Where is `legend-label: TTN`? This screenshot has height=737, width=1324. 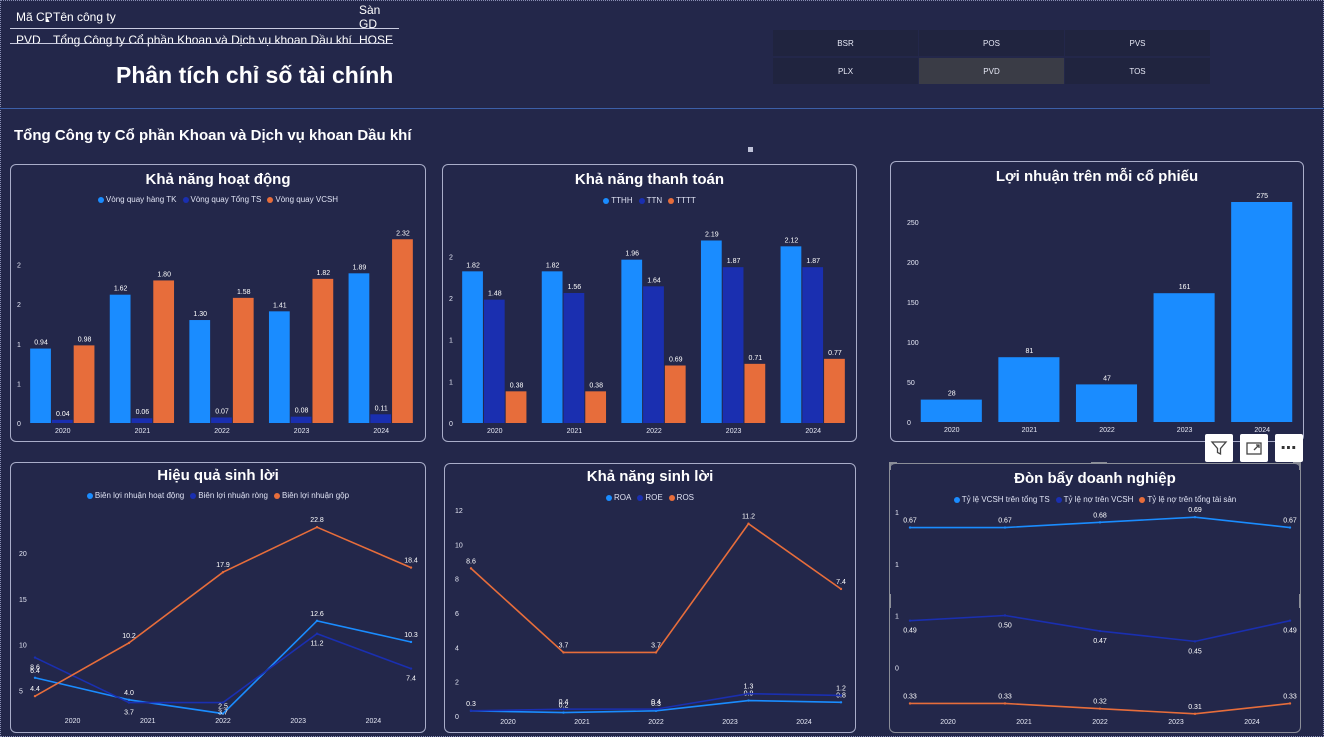
legend-label: TTN is located at coordinates (654, 200).